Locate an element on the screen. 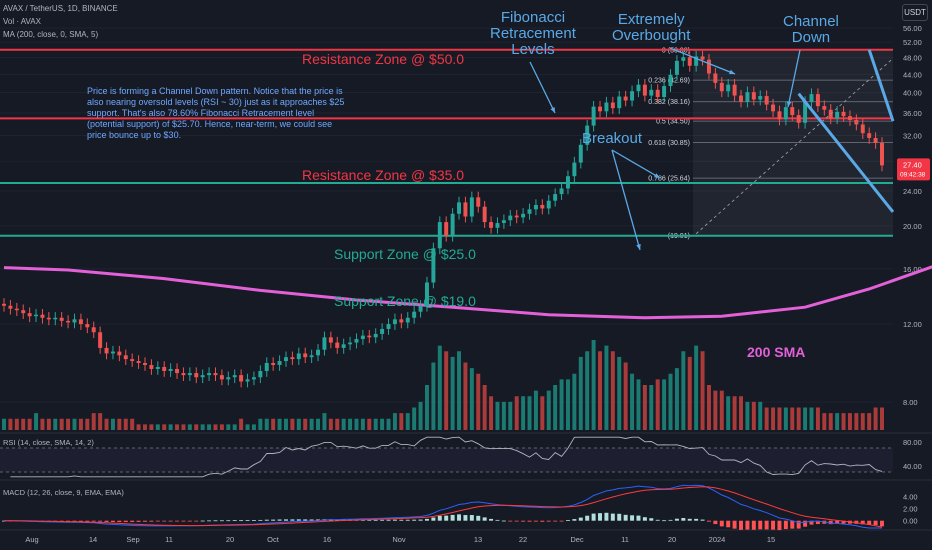 Image resolution: width=932 pixels, height=550 pixels. zone-label-resistance-50: Resistance Zone @ $50.0 is located at coordinates (383, 59).